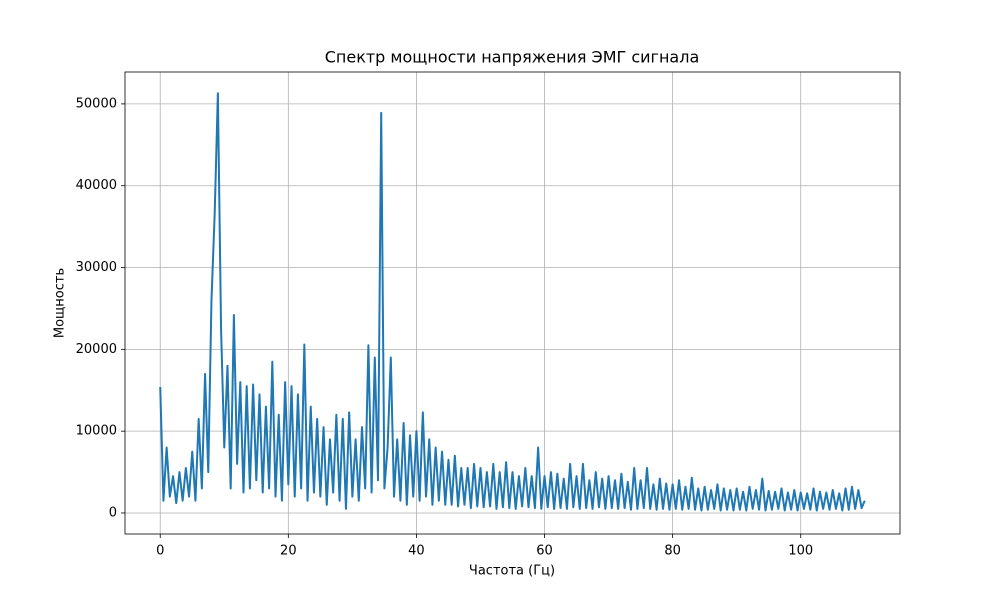 Image resolution: width=1000 pixels, height=604 pixels. What do you see at coordinates (416, 551) in the screenshot?
I see `x-tick-label: 40` at bounding box center [416, 551].